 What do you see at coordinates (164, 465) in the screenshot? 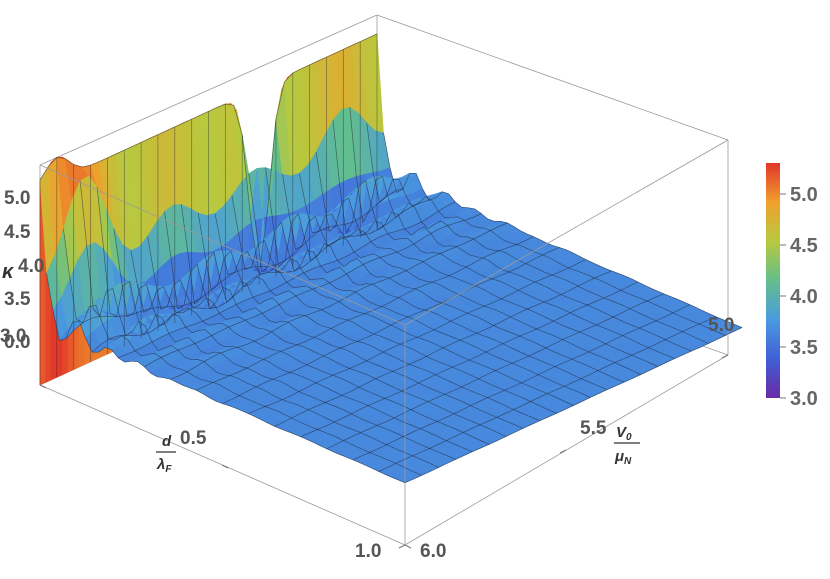
I see `x-label-denominator: λF` at bounding box center [164, 465].